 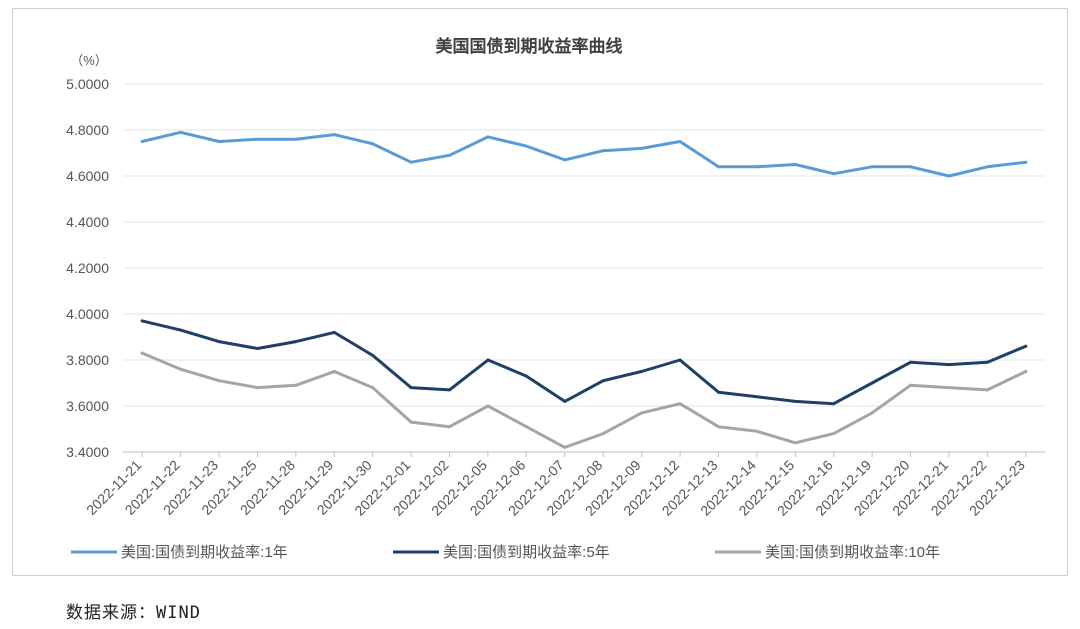 I want to click on y-axis-unit: （%）, so click(x=89, y=60).